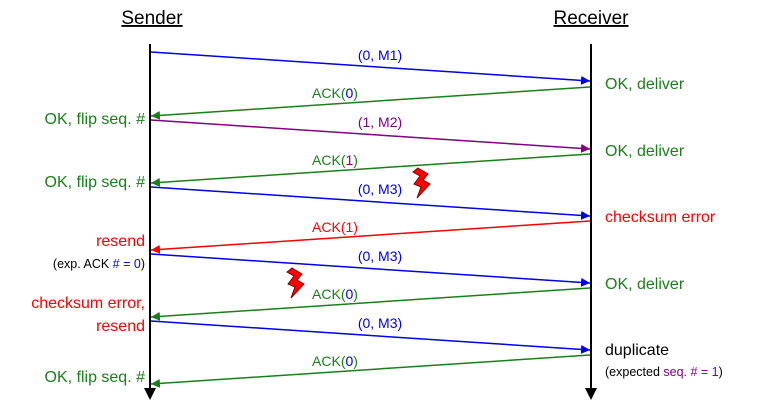  I want to click on message-label-a1: ACK(0), so click(335, 93).